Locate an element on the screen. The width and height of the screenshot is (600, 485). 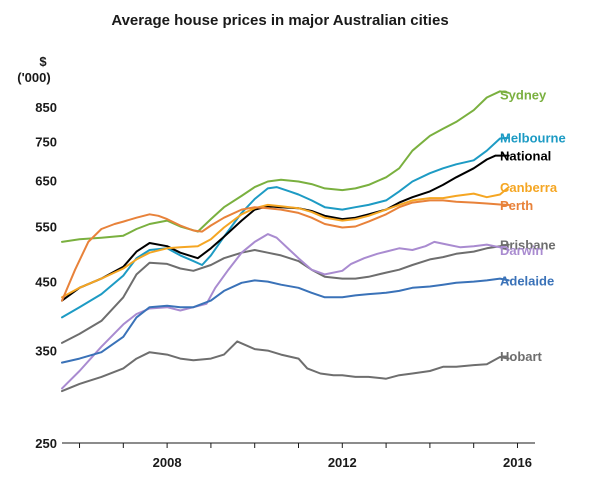
x-tick-label: 2016 is located at coordinates (517, 462).